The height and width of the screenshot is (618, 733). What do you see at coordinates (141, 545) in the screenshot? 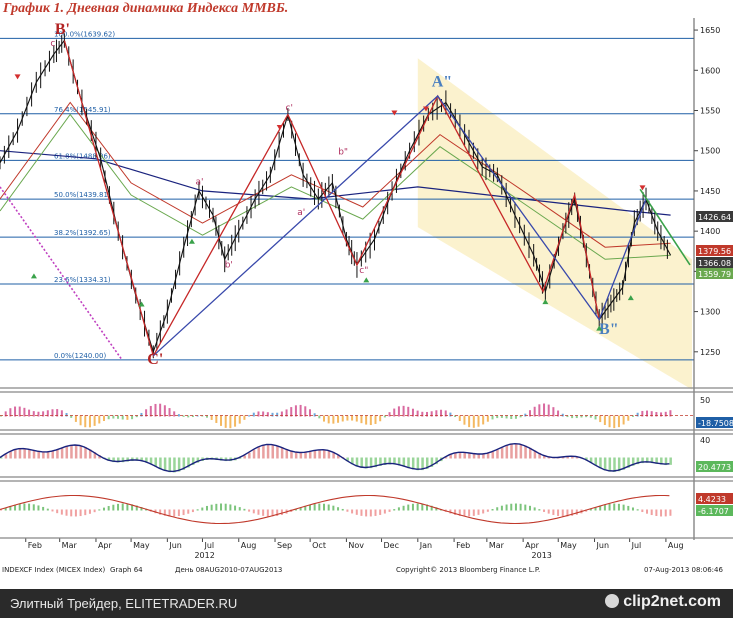
I see `x-tick-label: May` at bounding box center [141, 545].